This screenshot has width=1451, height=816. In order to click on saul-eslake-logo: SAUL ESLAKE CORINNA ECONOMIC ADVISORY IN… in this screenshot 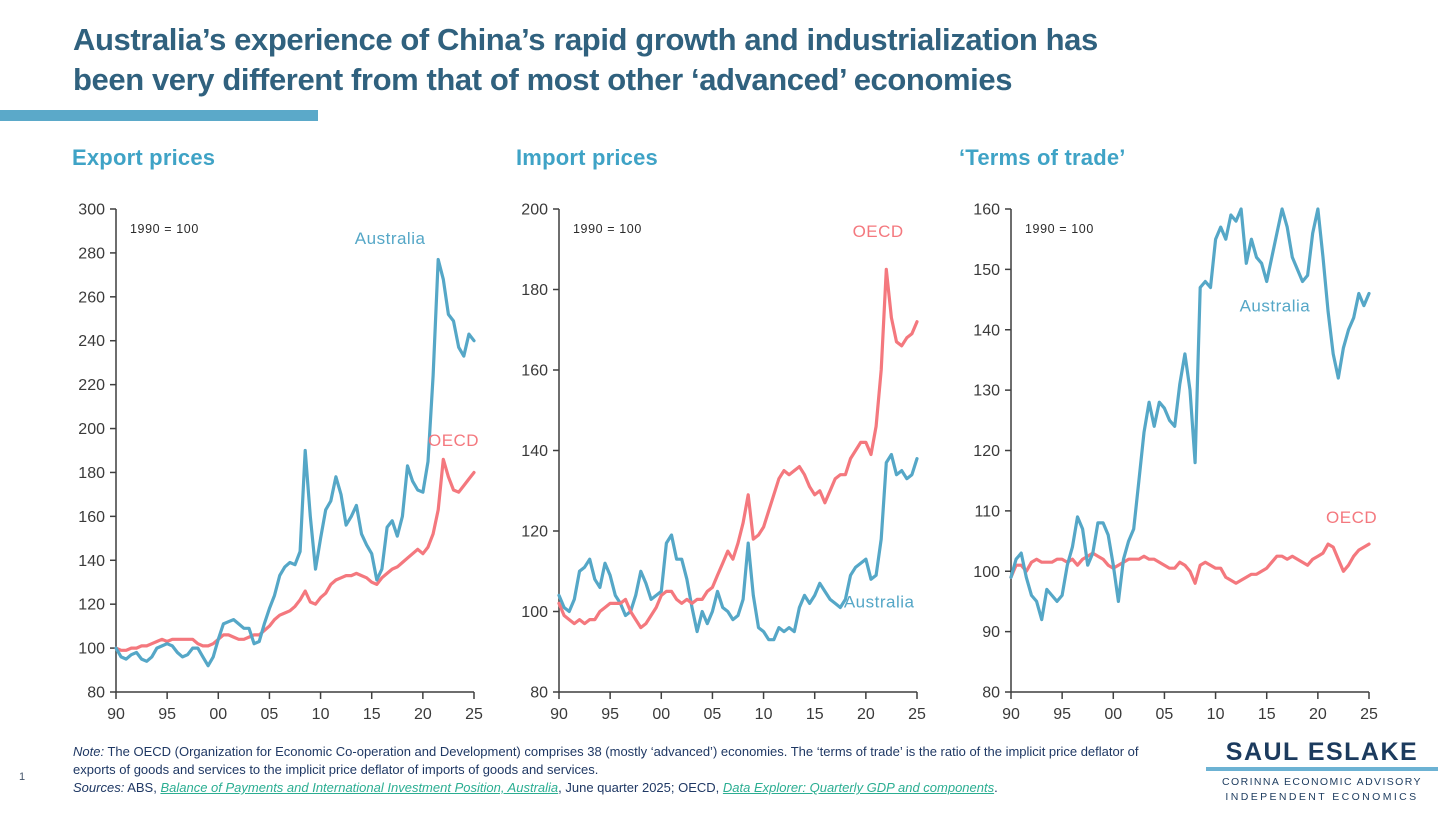, I will do `click(1322, 771)`.